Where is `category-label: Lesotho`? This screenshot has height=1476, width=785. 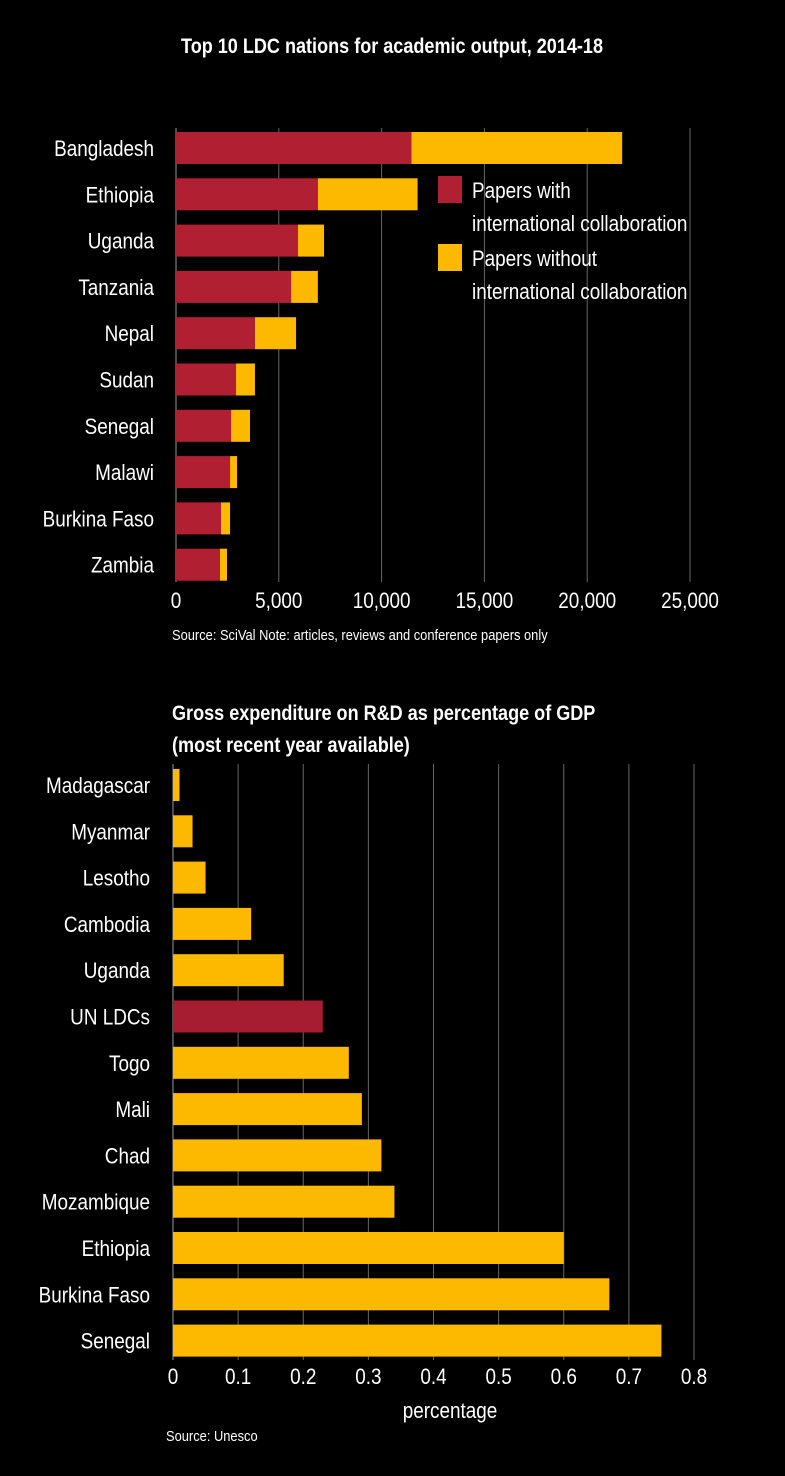
category-label: Lesotho is located at coordinates (116, 878).